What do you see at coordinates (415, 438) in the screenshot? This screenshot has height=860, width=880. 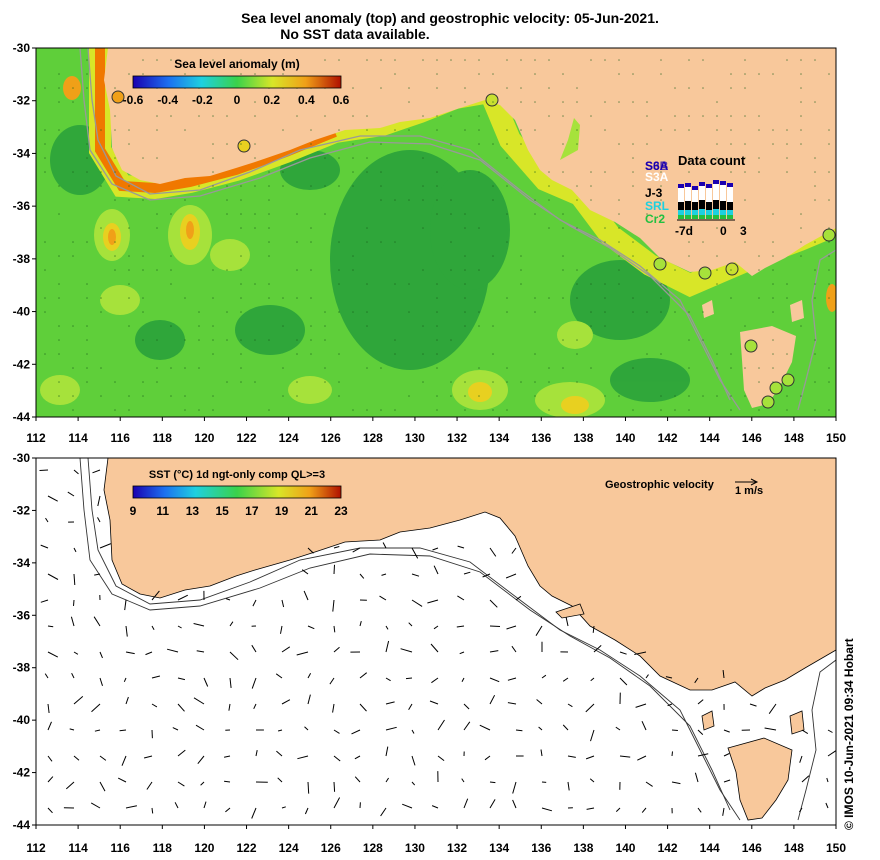 I see `x-tick-label: 130` at bounding box center [415, 438].